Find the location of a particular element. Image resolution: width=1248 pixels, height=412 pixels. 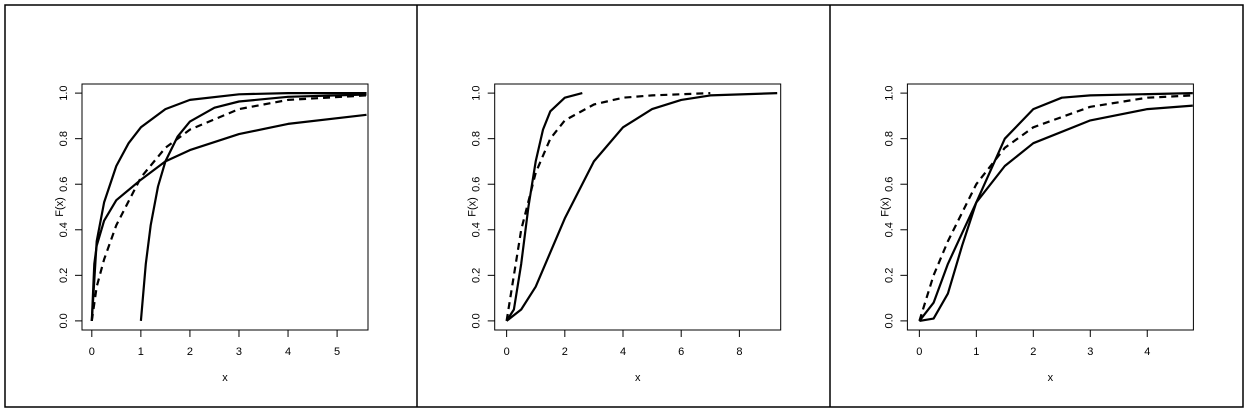

x-tick-label: 6 is located at coordinates (681, 352).